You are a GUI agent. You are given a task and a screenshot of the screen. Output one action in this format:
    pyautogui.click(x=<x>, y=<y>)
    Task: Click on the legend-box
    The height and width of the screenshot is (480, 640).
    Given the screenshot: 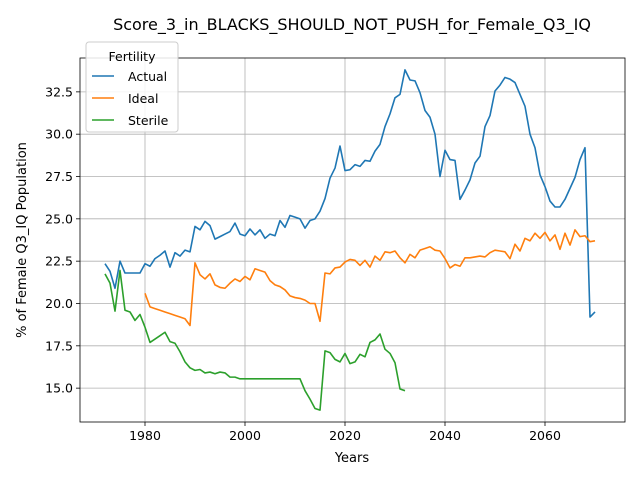 What is the action you would take?
    pyautogui.click(x=132, y=87)
    